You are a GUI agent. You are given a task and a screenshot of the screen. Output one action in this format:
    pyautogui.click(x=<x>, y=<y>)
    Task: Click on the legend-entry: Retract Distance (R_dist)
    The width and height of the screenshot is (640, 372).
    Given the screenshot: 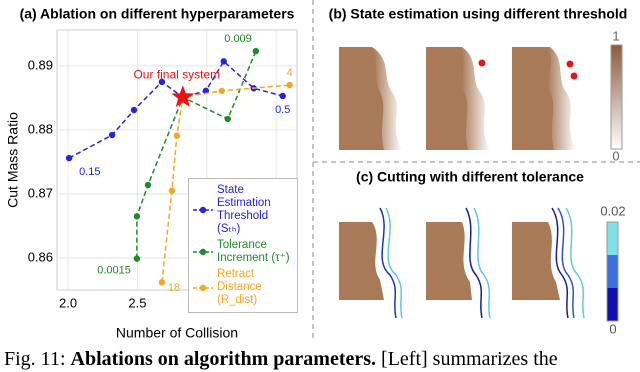 What is the action you would take?
    pyautogui.click(x=243, y=287)
    